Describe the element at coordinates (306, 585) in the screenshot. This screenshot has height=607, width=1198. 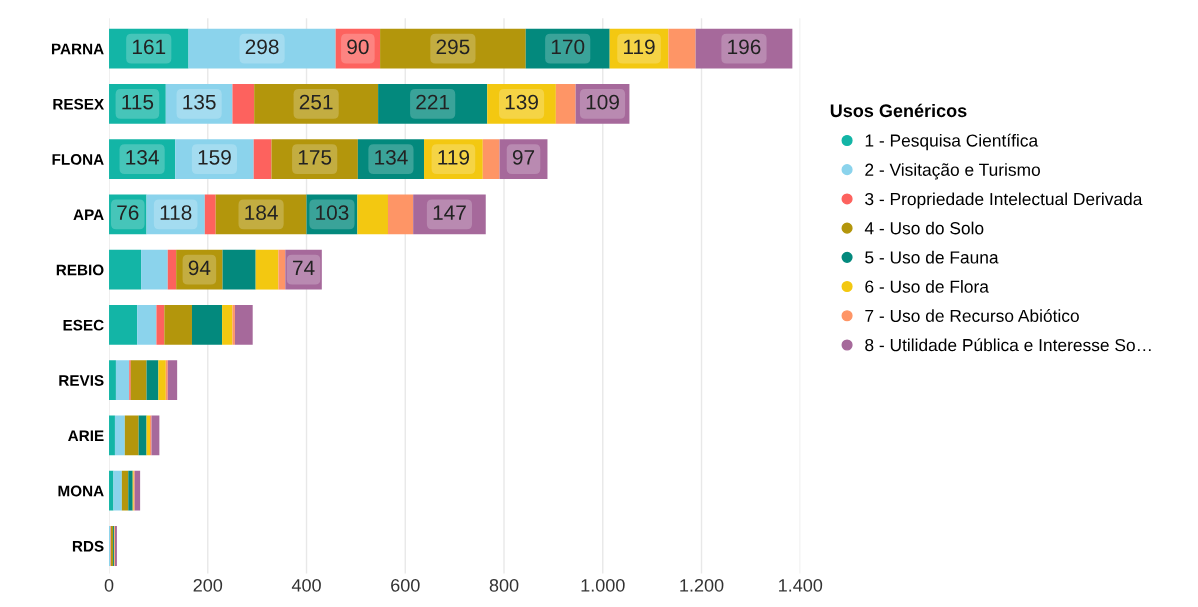
I see `x-tick-label: 400` at that location.